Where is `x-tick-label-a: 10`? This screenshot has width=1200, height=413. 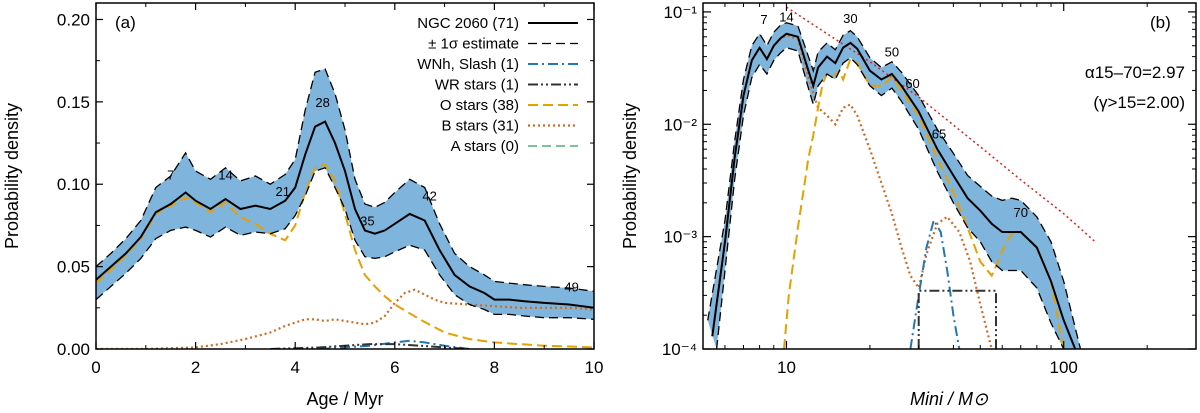
x-tick-label-a: 10 is located at coordinates (594, 367).